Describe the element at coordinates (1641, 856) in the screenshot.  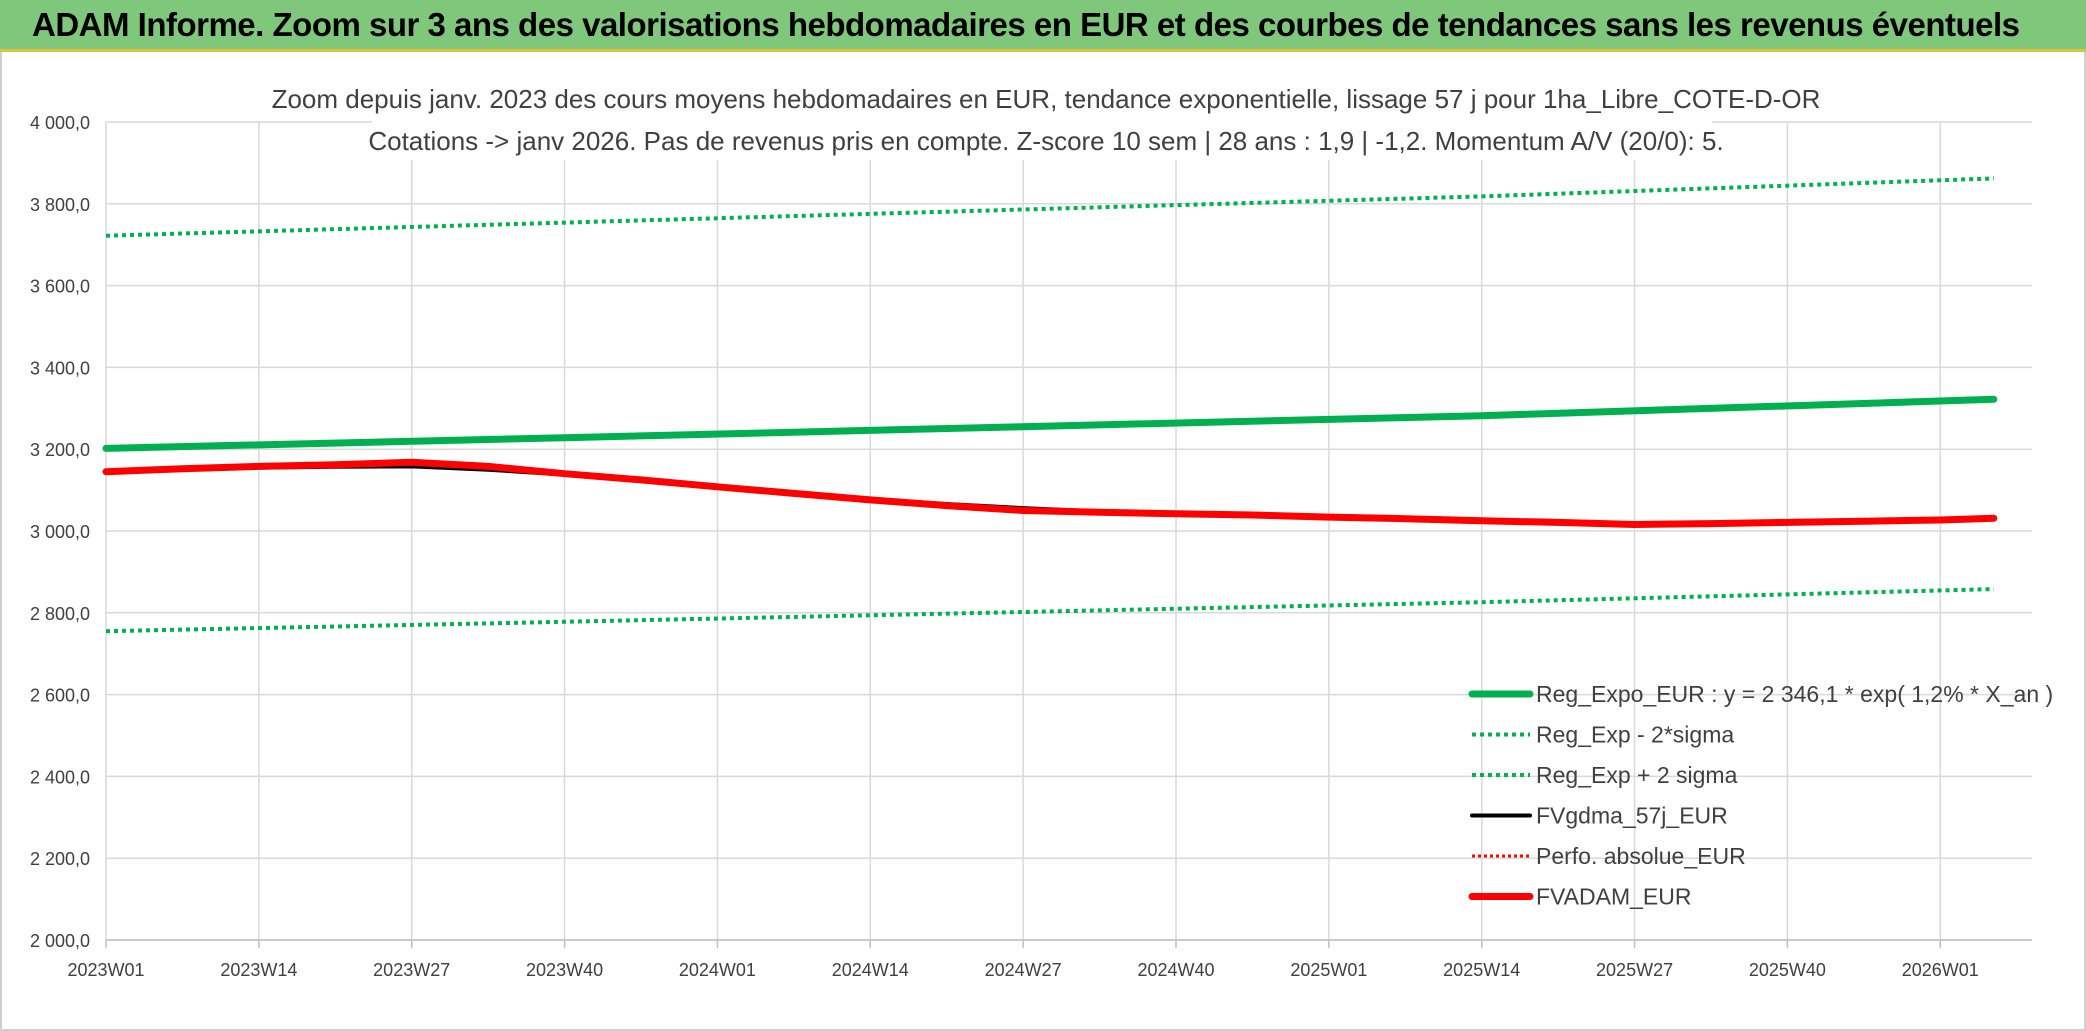
I see `legend-label-4: Perfo. absolue_EUR` at that location.